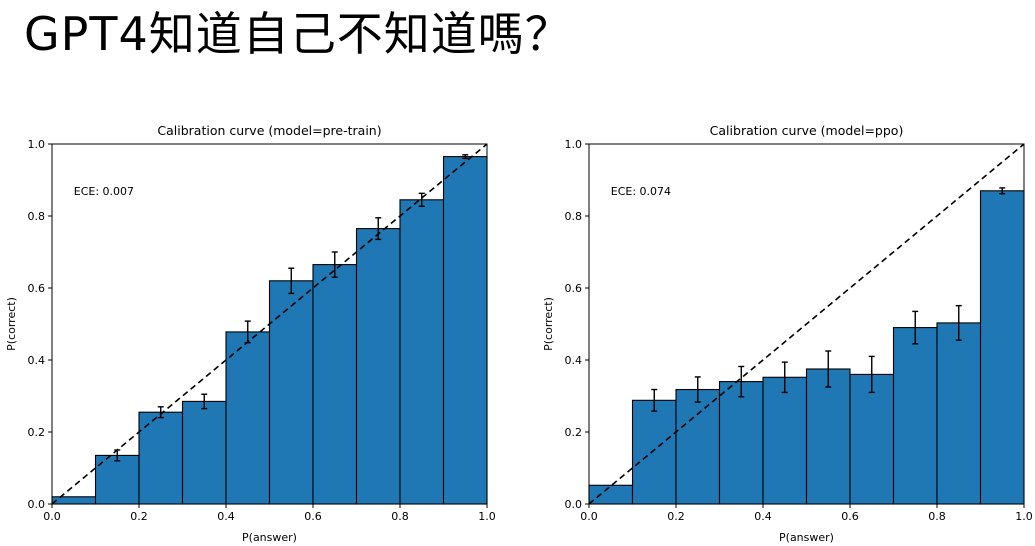 This screenshot has width=1035, height=546. I want to click on slide-title: GPT4知道自己不知道嗎？, so click(298, 34).